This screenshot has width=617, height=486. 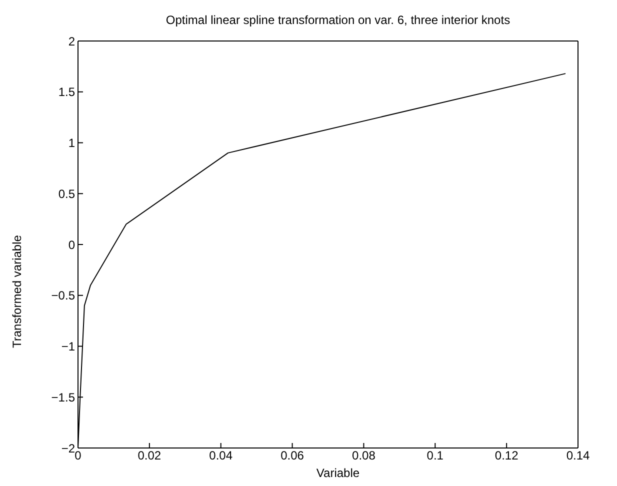 I want to click on x-tick-label: 0.12, so click(x=506, y=455).